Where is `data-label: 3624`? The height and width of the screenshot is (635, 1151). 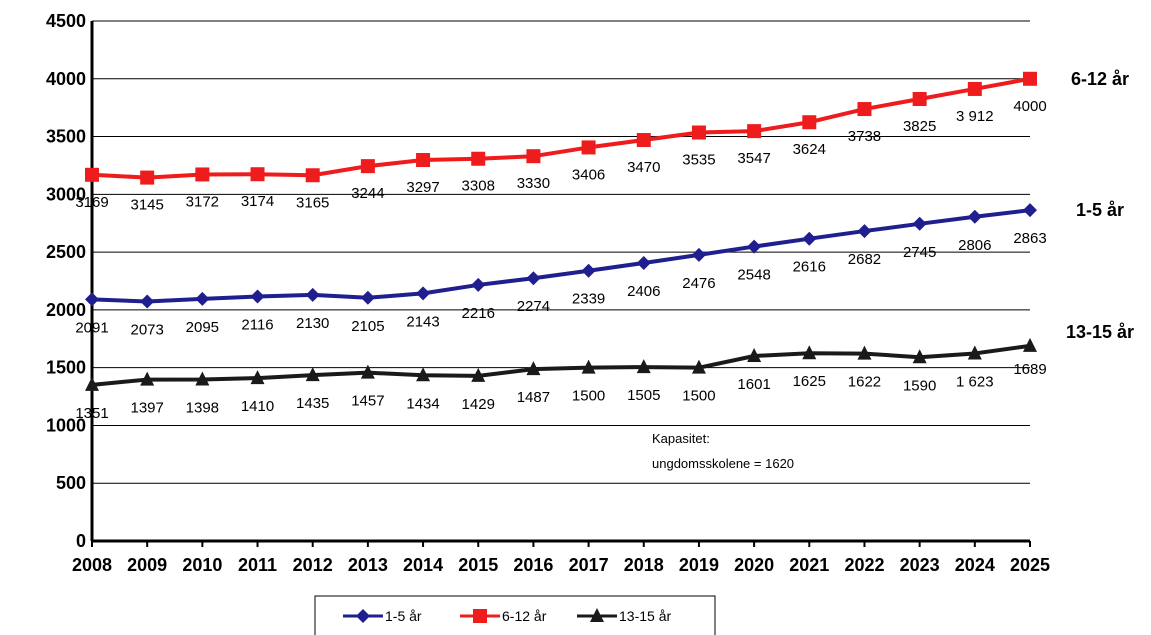
data-label: 3624 is located at coordinates (809, 149).